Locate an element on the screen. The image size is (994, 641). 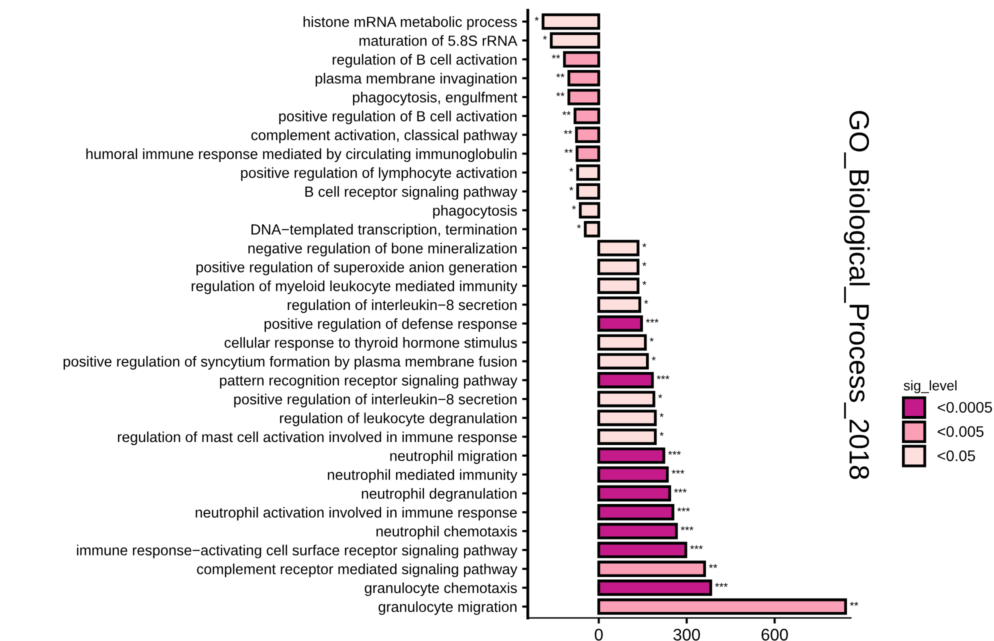
y-tick-label: regulation of interleukin−8 secretion is located at coordinates (402, 306).